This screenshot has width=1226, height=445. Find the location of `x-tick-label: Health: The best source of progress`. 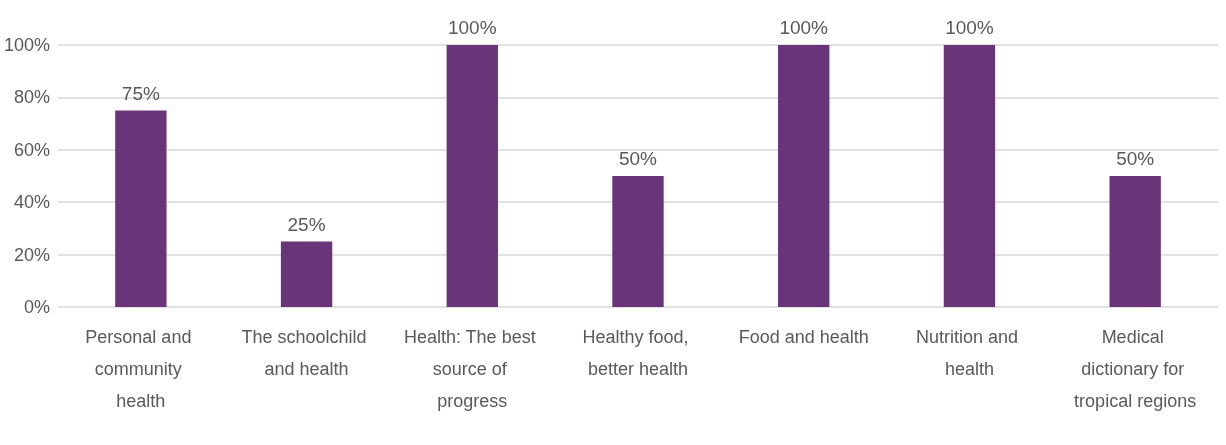

x-tick-label: Health: The best source of progress is located at coordinates (472, 369).